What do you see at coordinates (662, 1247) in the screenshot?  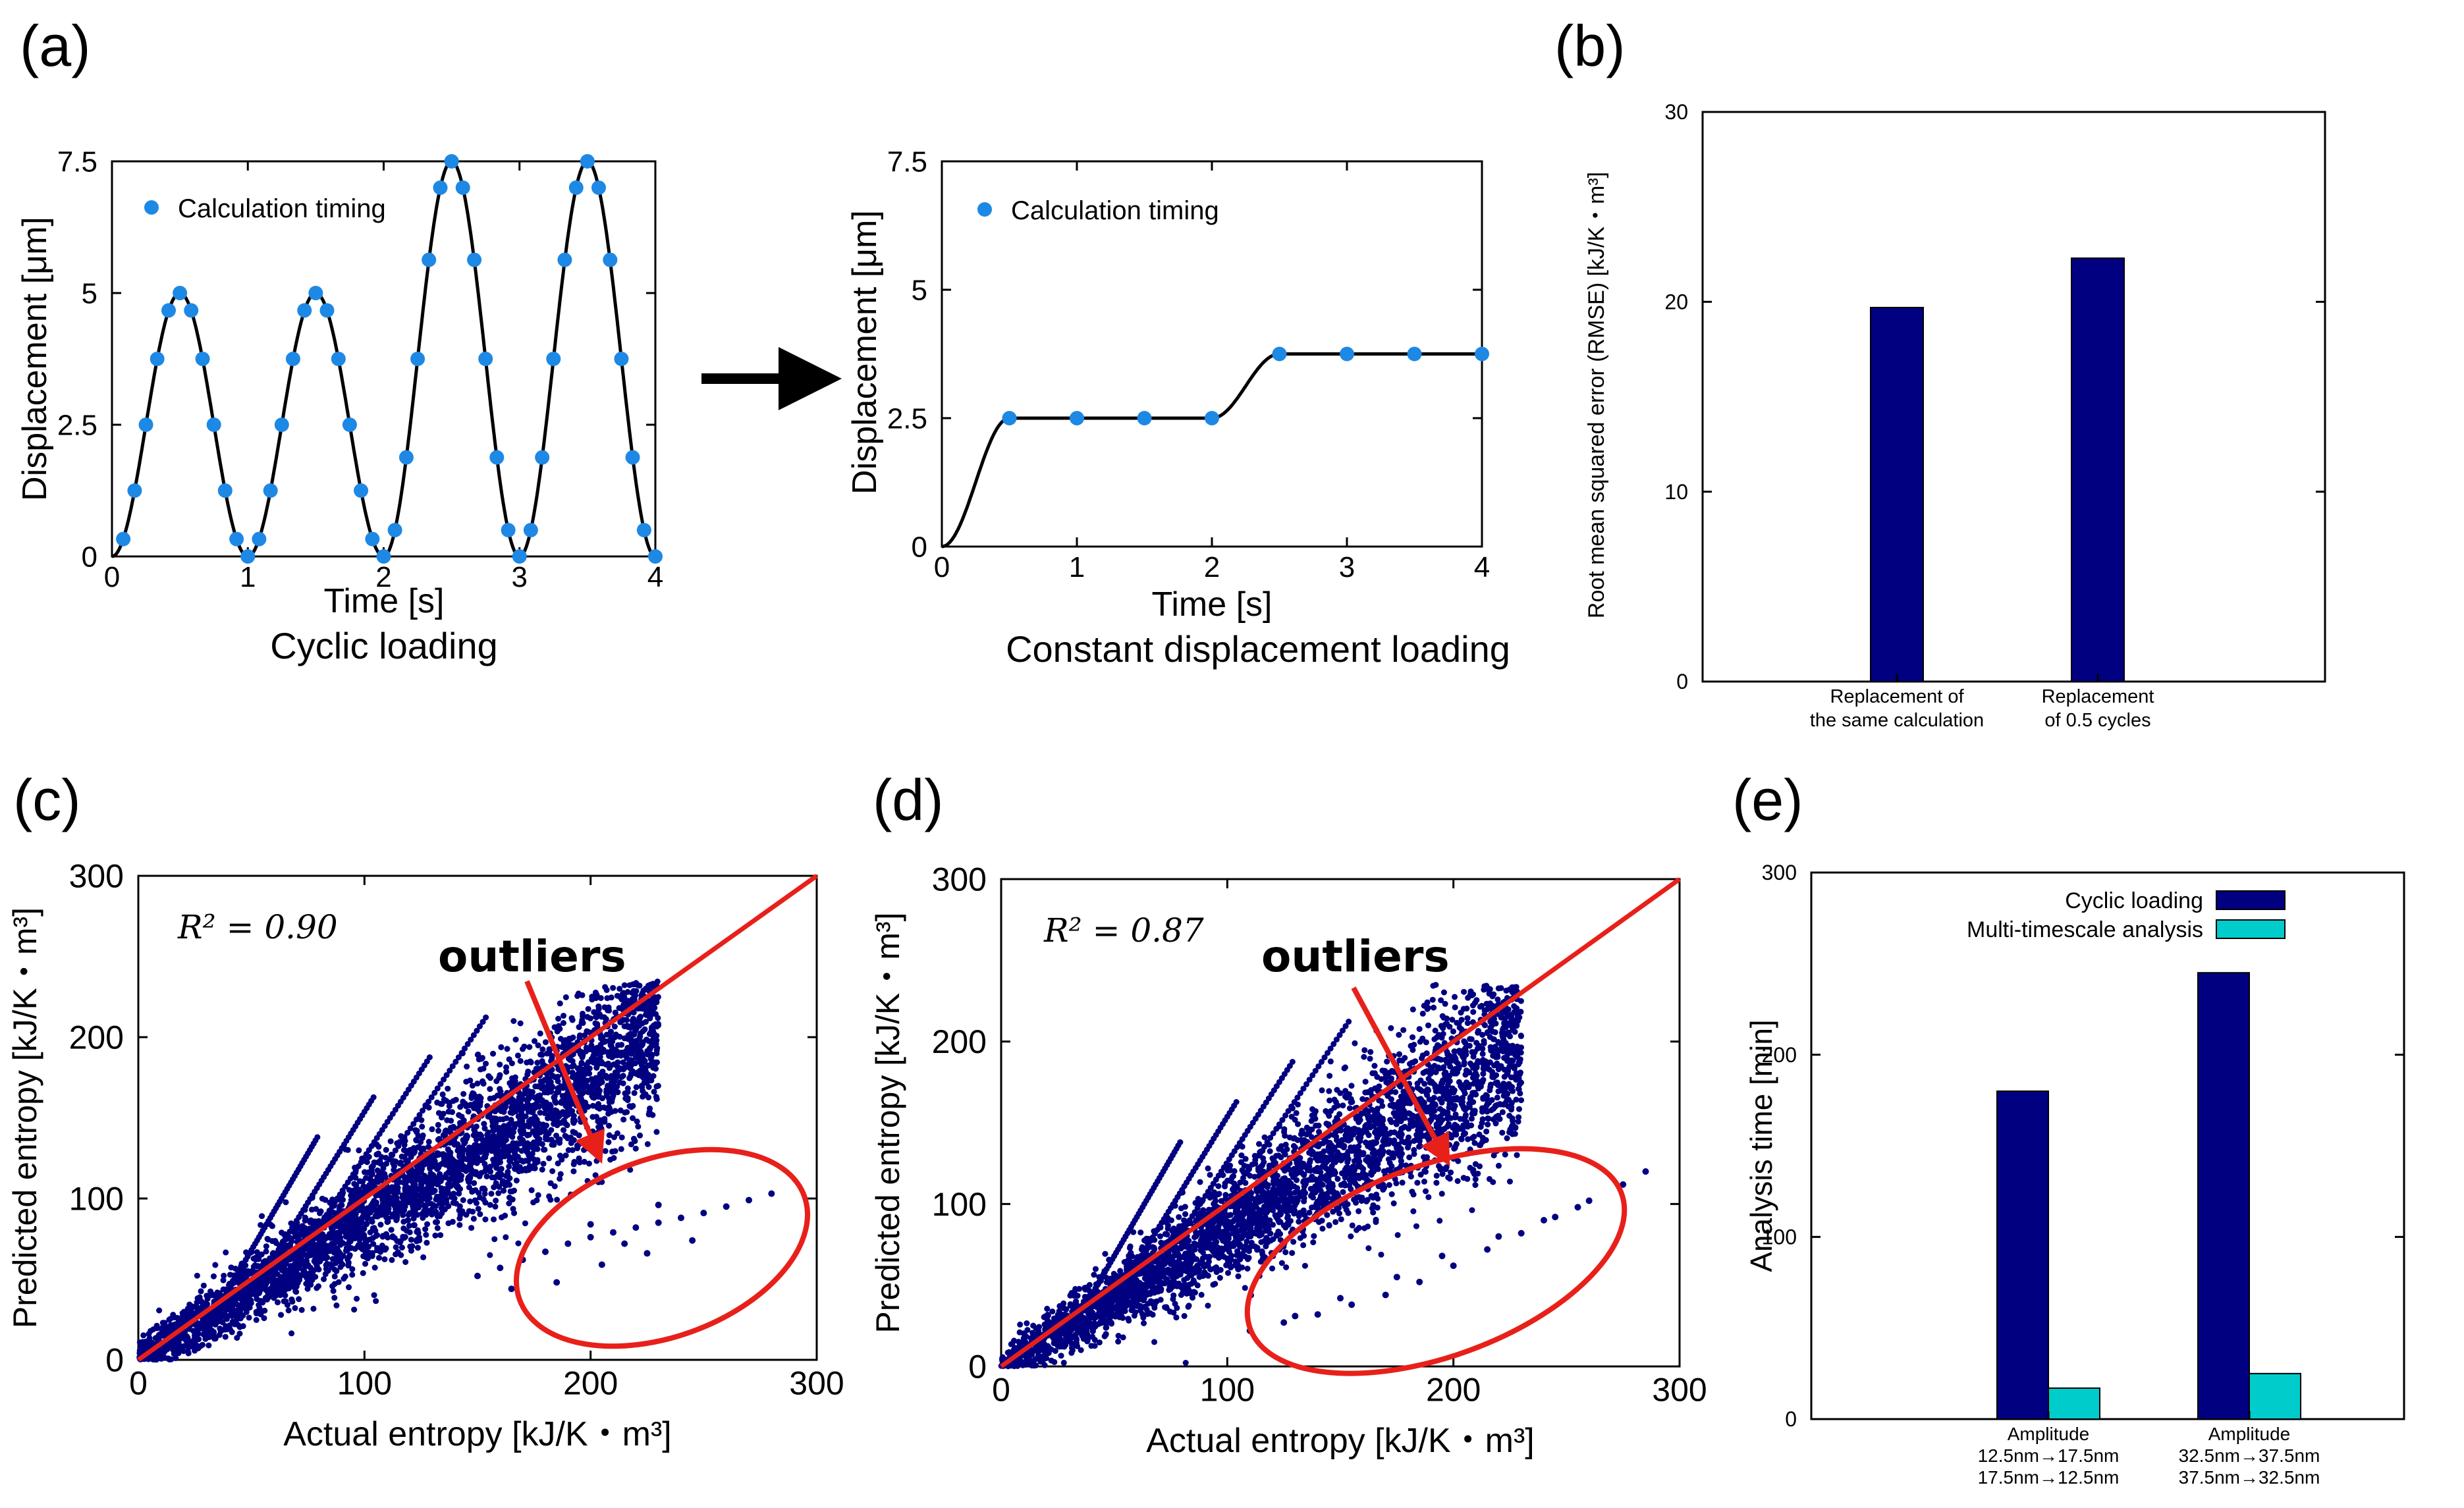 I see `outlier-ellipse` at bounding box center [662, 1247].